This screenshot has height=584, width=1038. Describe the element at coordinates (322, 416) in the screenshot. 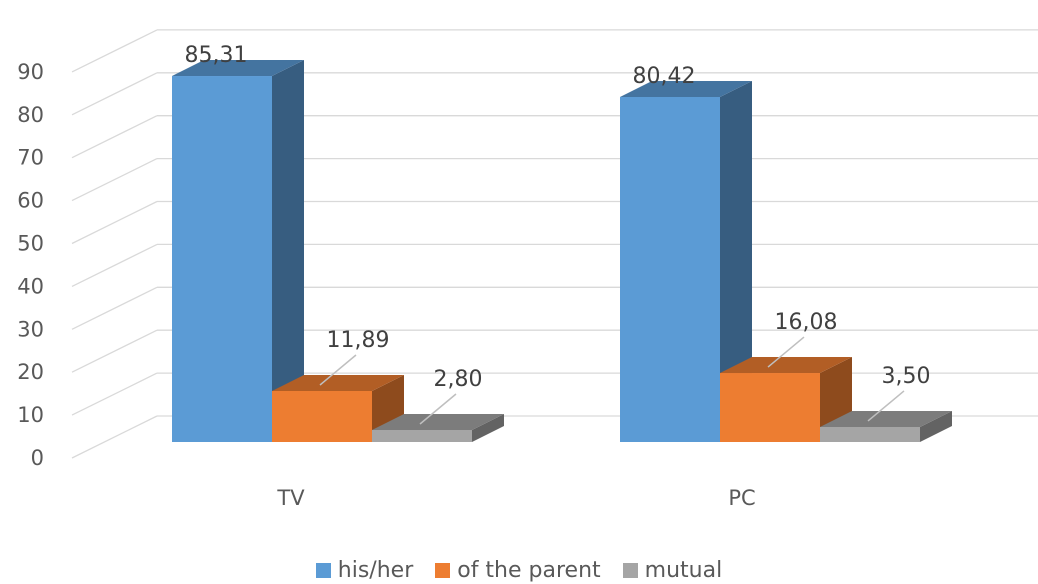

I see `bar-tv-of-the-parent-front` at that location.